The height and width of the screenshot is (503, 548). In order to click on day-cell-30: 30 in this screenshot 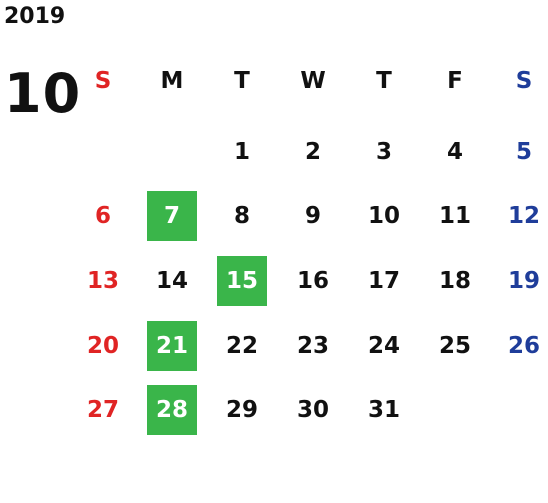, I will do `click(312, 410)`.